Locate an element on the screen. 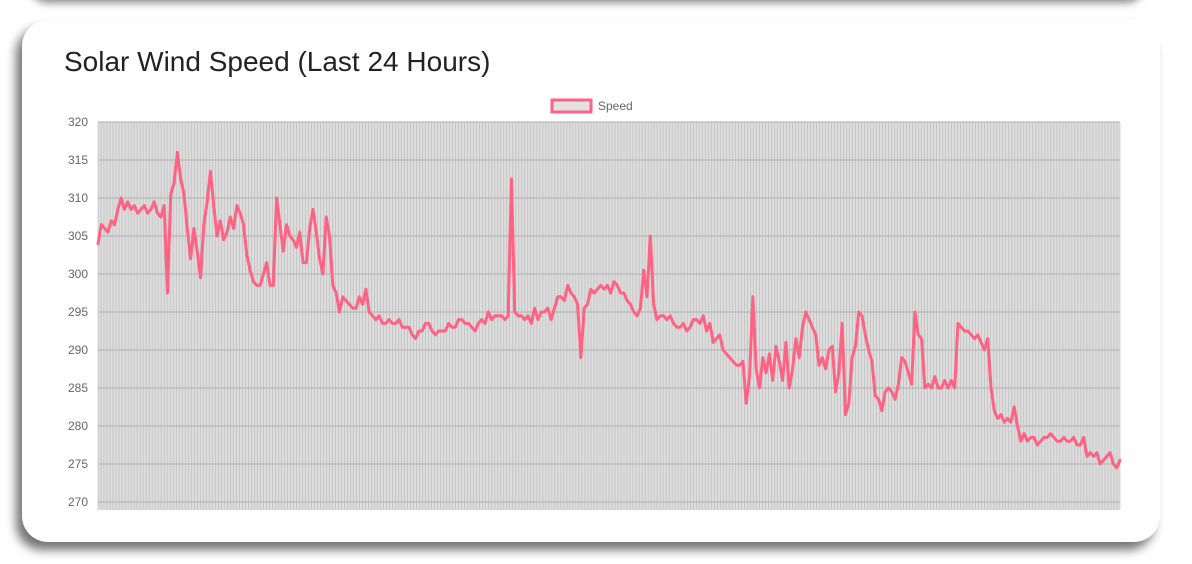  legend: Speed is located at coordinates (591, 106).